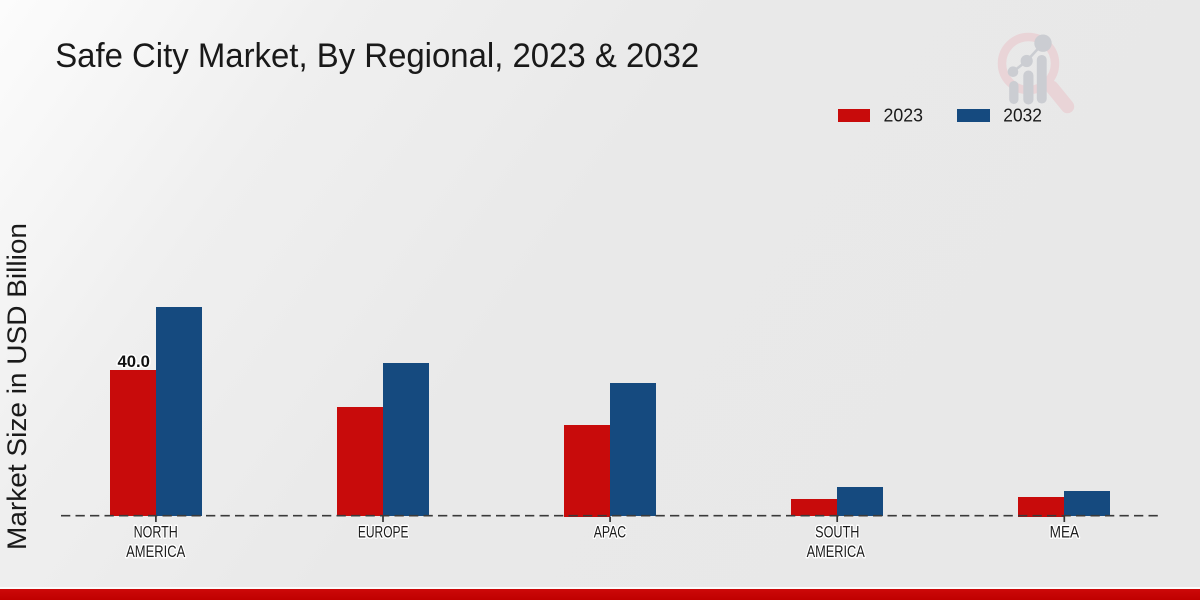  What do you see at coordinates (904, 115) in the screenshot?
I see `svg-text: 2023` at bounding box center [904, 115].